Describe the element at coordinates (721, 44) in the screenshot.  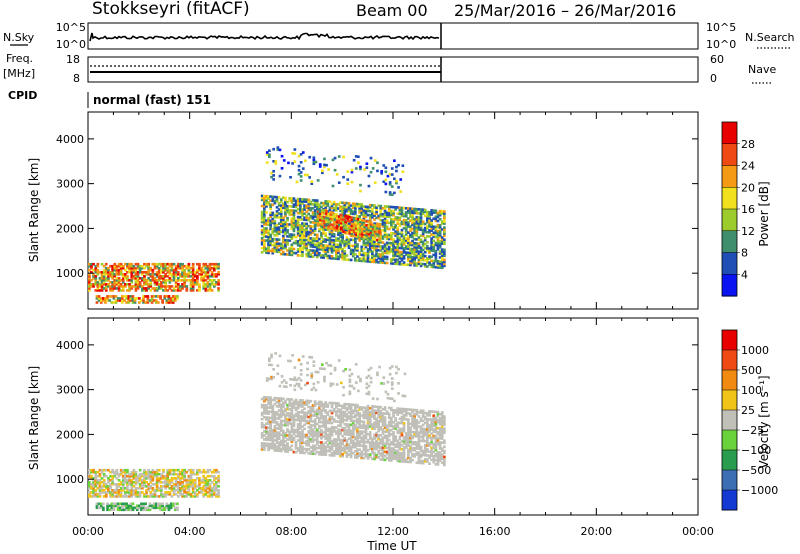
I see `nsearch-tick-bottom: 10^0` at that location.